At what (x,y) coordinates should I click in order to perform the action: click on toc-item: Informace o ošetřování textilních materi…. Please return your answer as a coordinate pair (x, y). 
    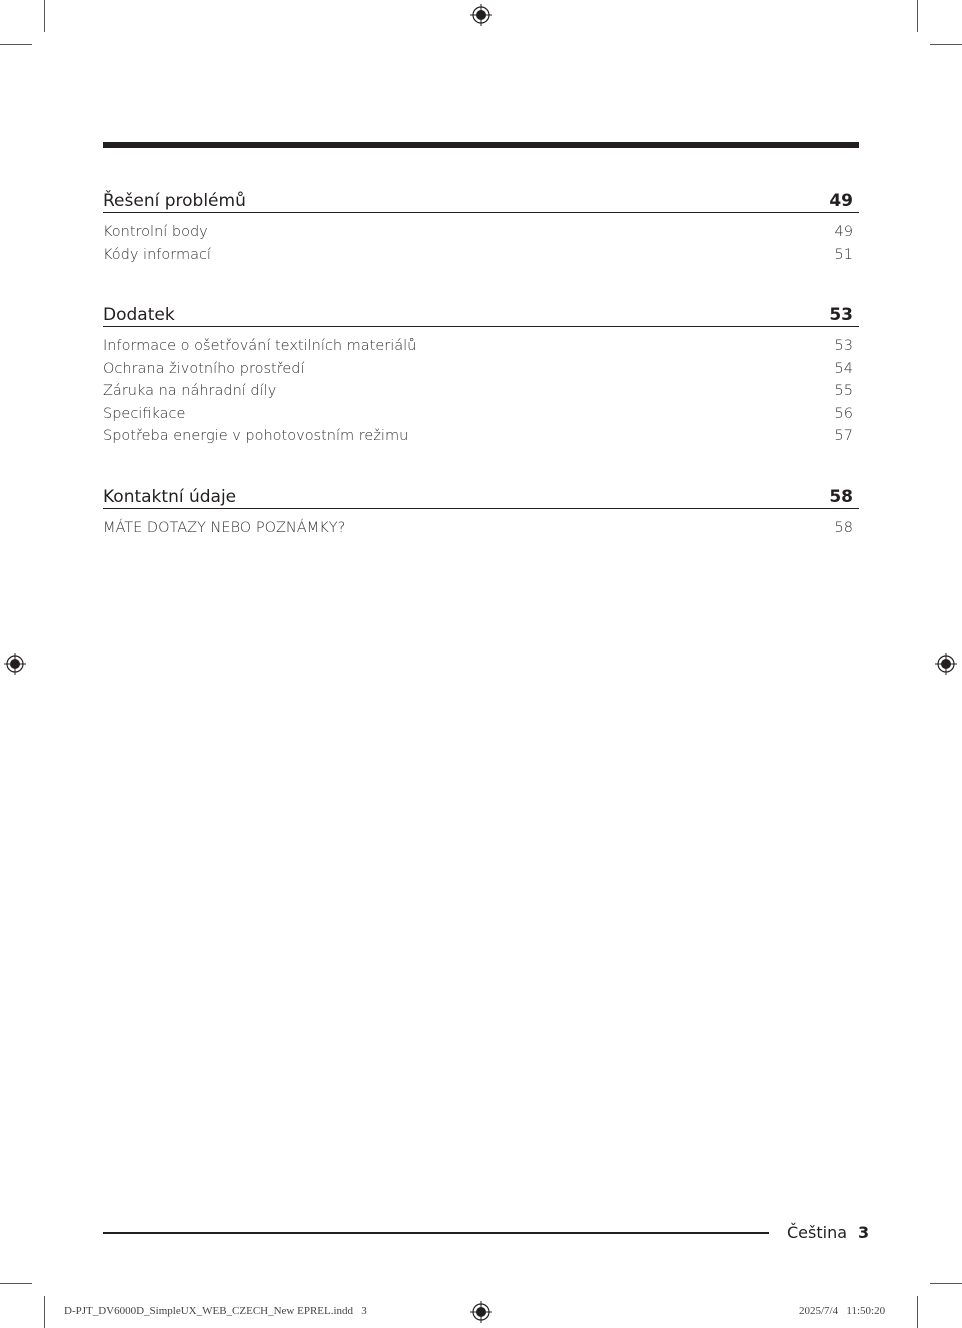
    Looking at the image, I should click on (481, 346).